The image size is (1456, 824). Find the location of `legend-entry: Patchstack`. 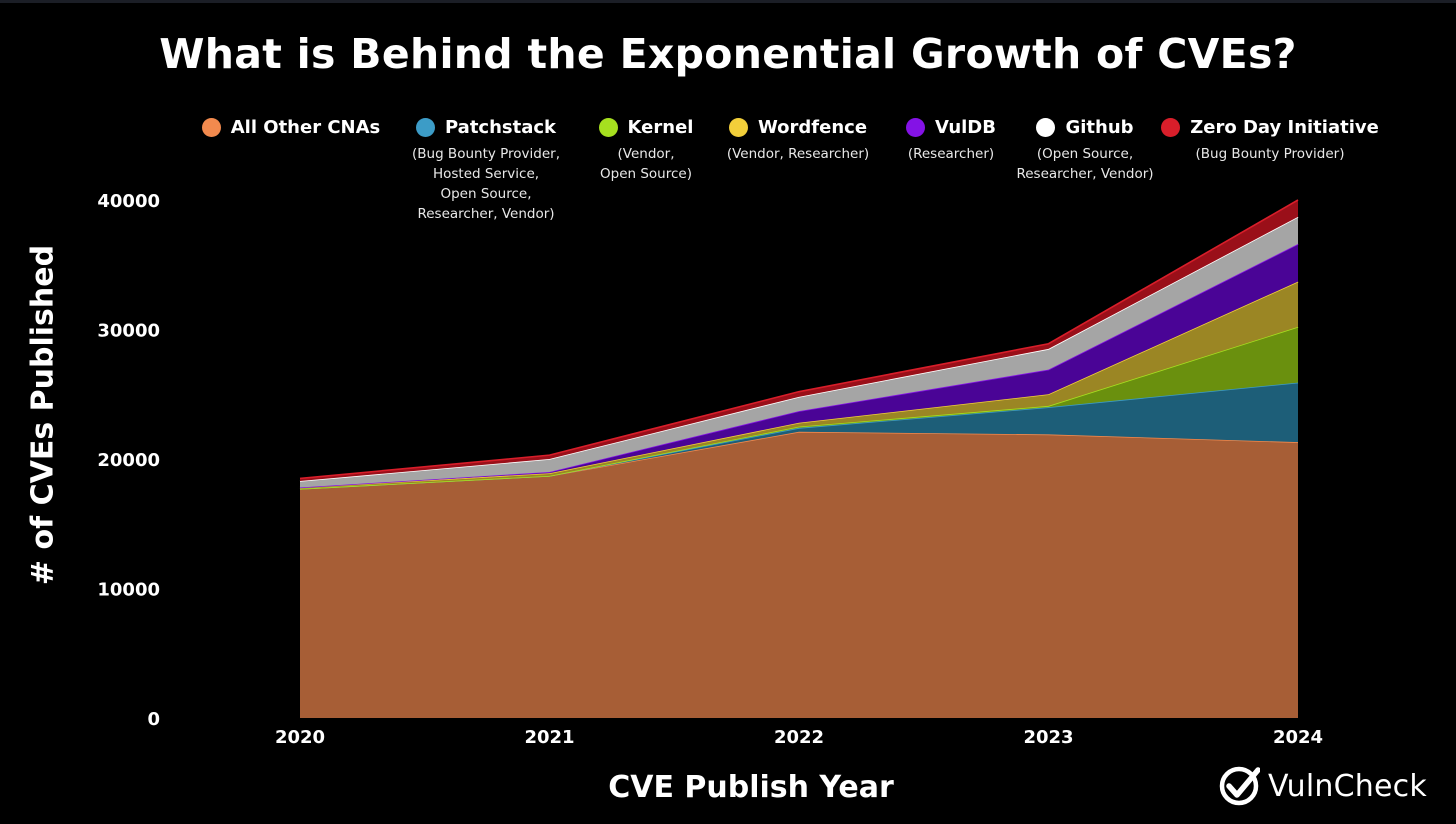

legend-entry: Patchstack is located at coordinates (486, 127).